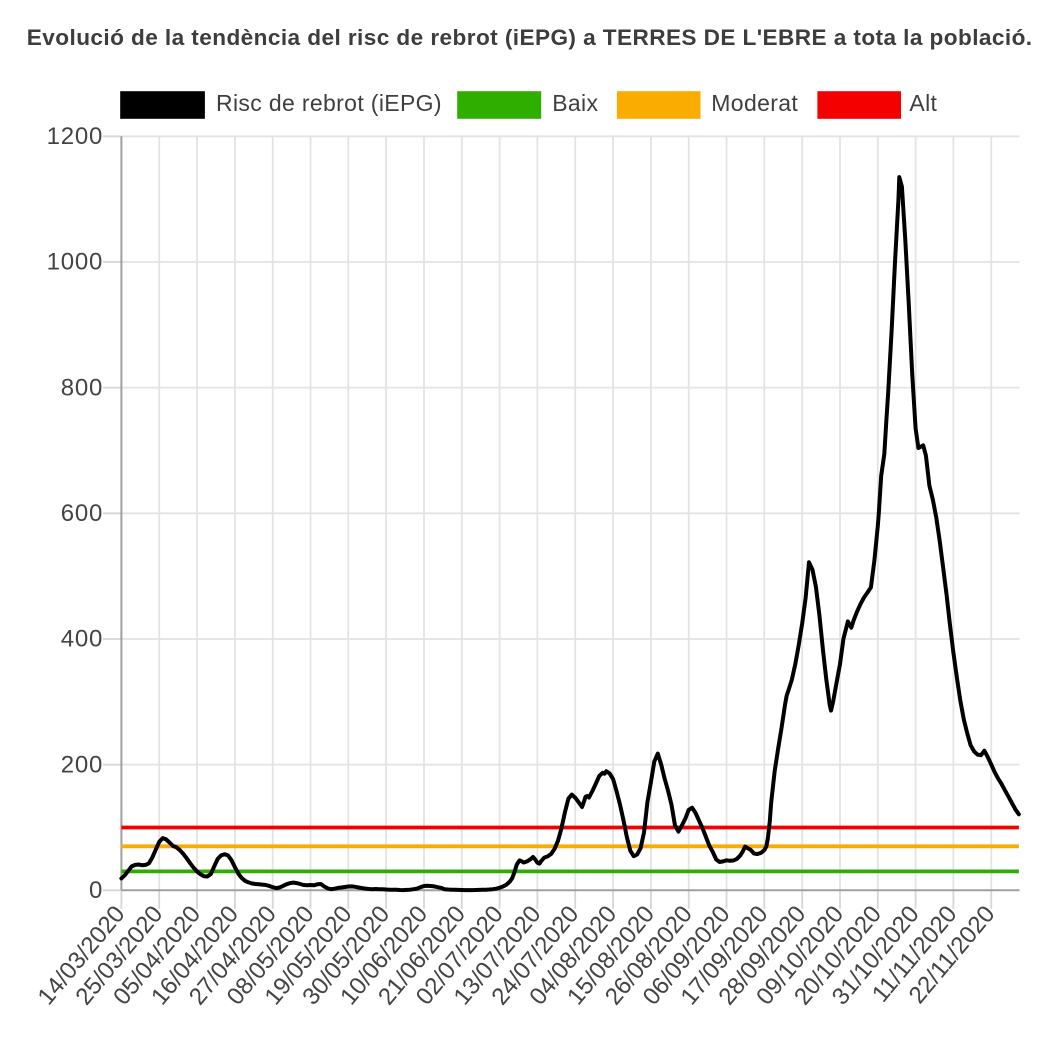 The height and width of the screenshot is (1037, 1038). What do you see at coordinates (754, 103) in the screenshot?
I see `svg-text: Moderat` at bounding box center [754, 103].